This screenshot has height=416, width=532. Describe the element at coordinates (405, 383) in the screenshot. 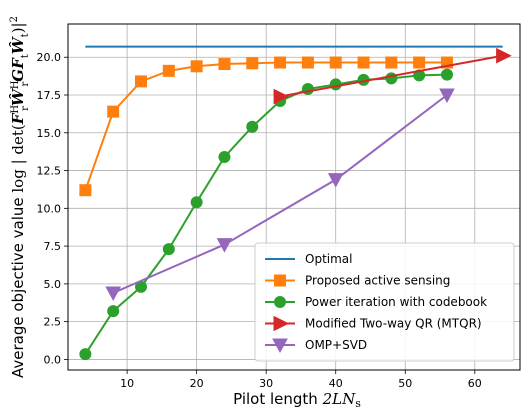

I see `x-tick-label: 50` at that location.